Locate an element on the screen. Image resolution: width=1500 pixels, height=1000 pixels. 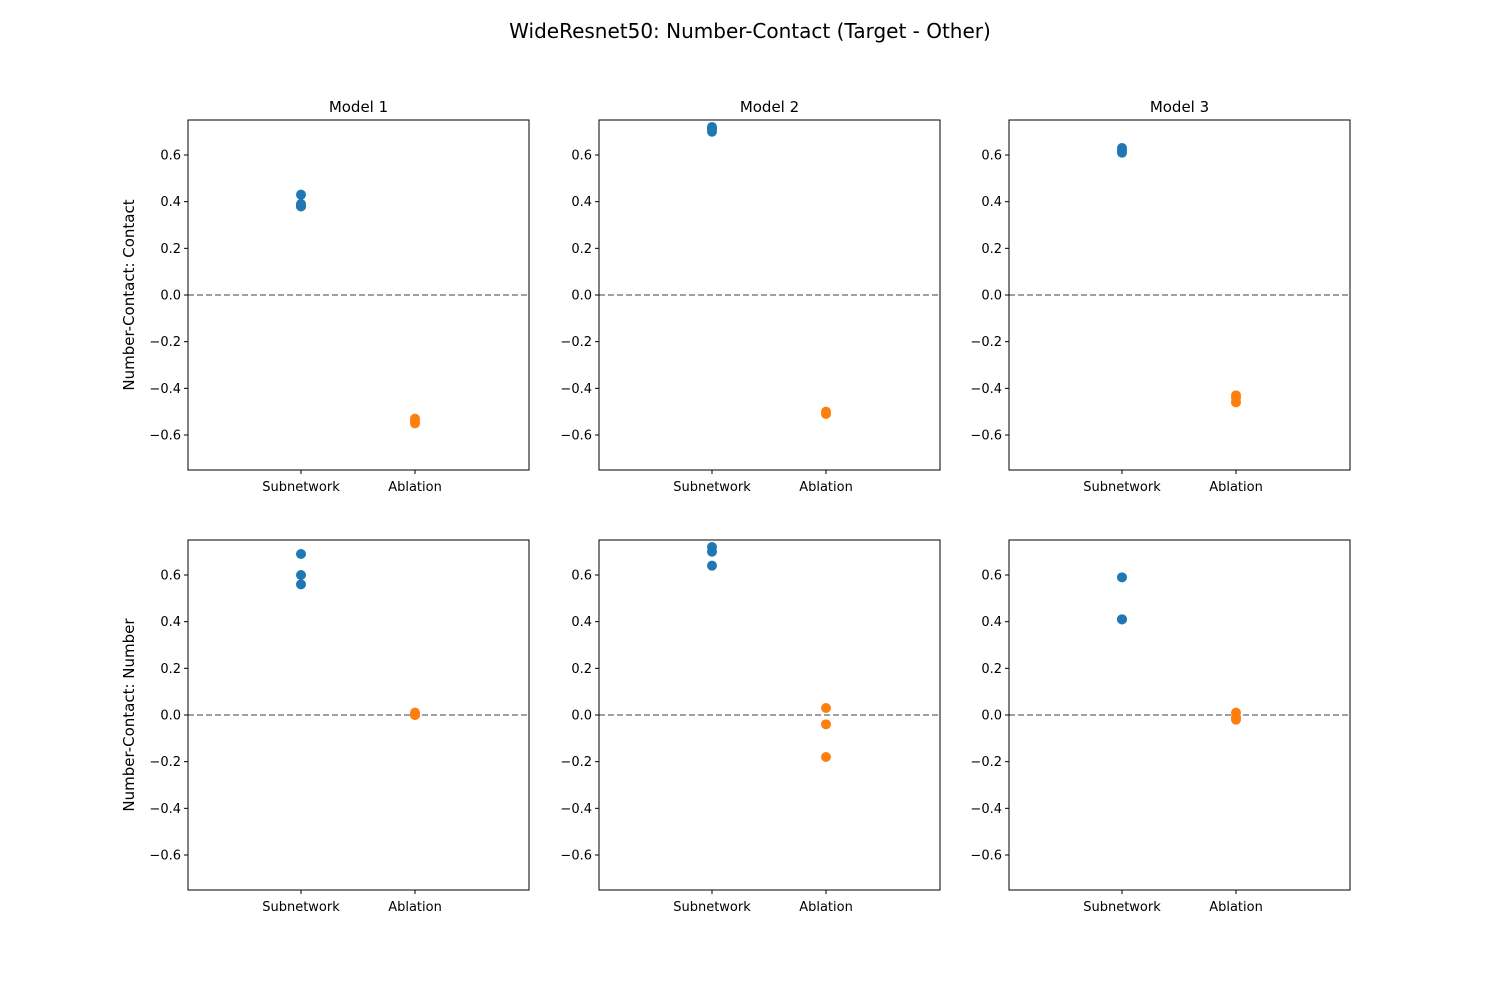
row-2-ylabel: Number-Contact: Number is located at coordinates (129, 715).